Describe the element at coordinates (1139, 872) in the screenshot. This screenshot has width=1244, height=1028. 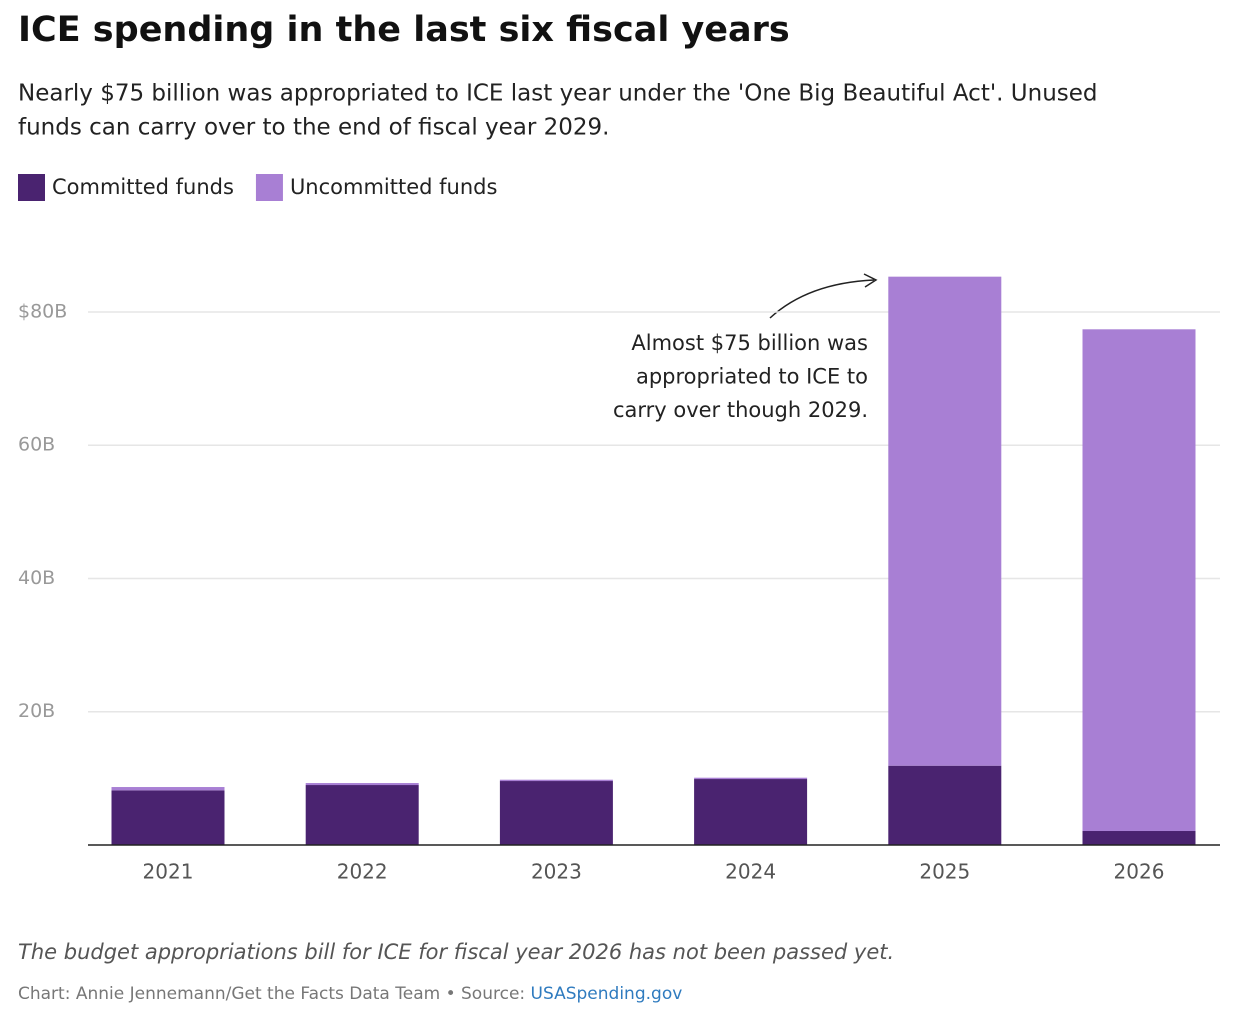
I see `x-tick-label: 2026` at that location.